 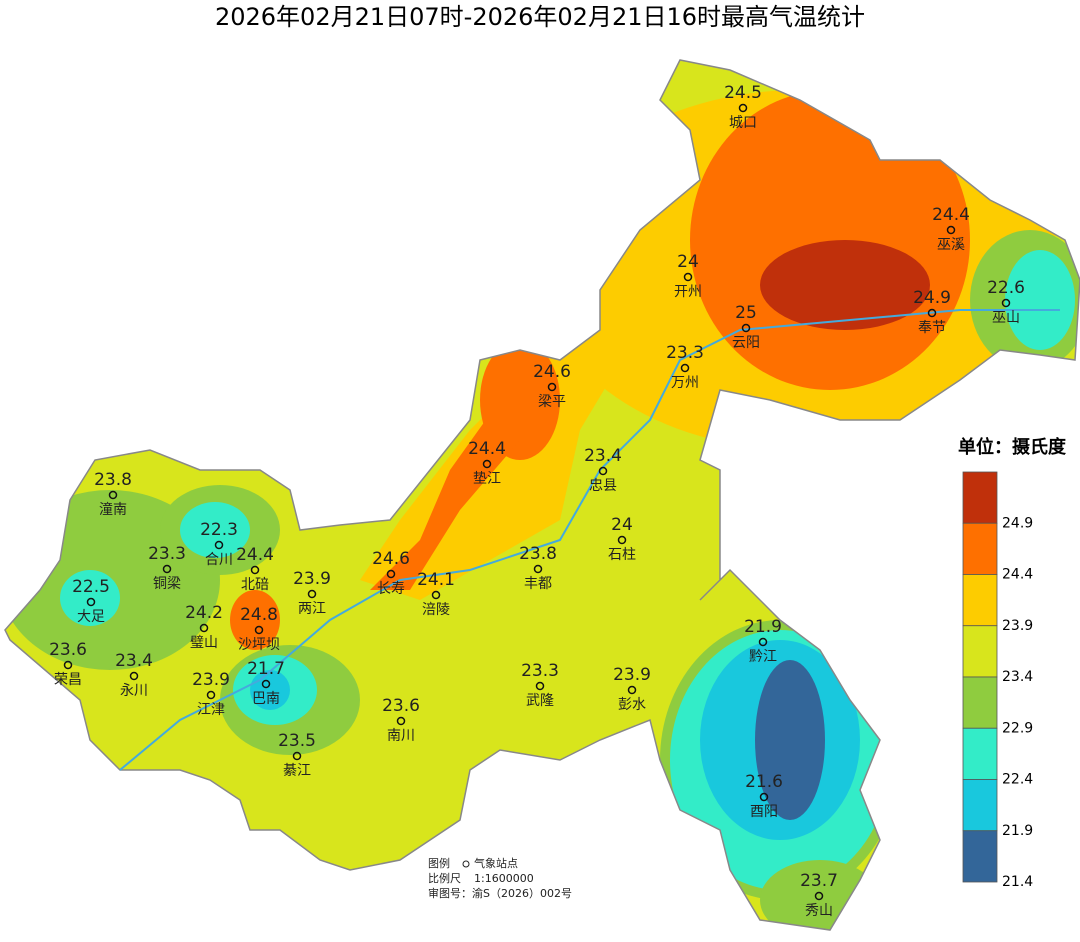 I want to click on station-value: 23.4, so click(x=603, y=456).